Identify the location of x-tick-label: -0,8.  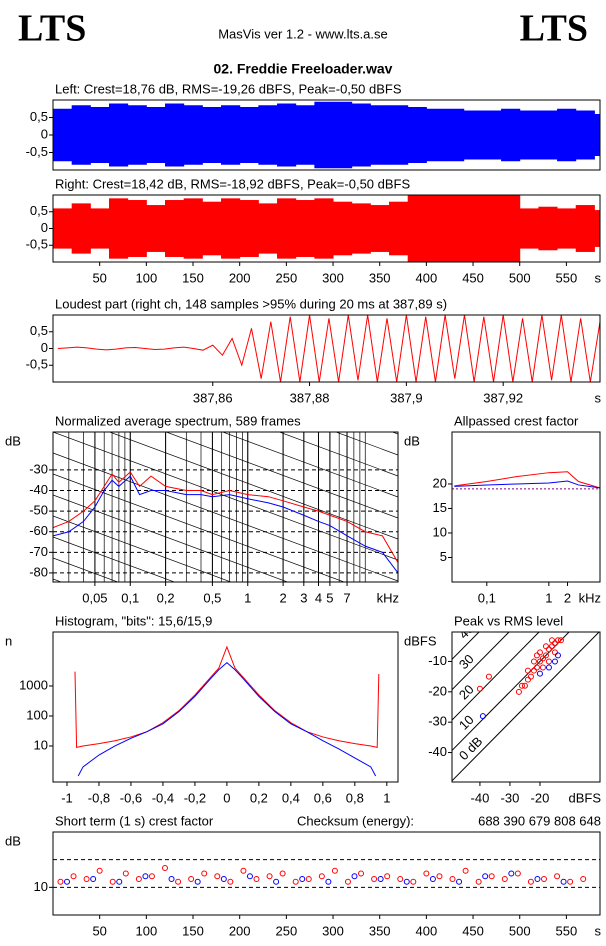
(99, 797).